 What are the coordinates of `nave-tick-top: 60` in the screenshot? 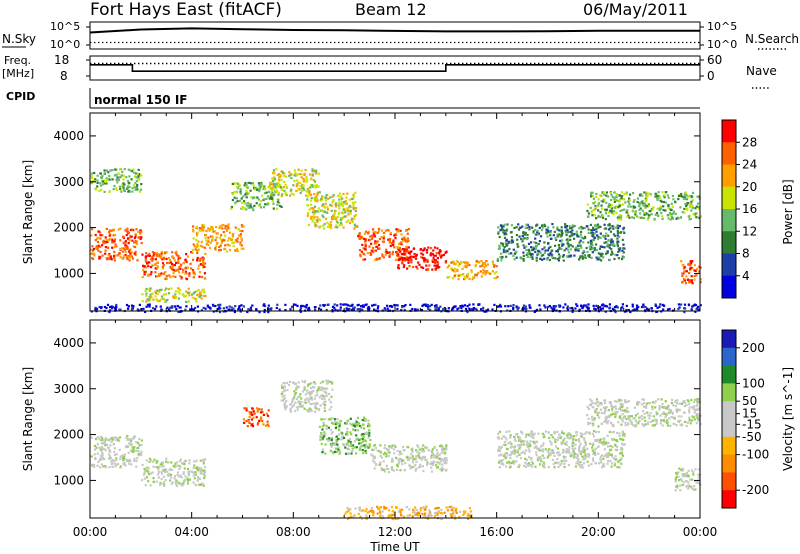 It's located at (714, 60).